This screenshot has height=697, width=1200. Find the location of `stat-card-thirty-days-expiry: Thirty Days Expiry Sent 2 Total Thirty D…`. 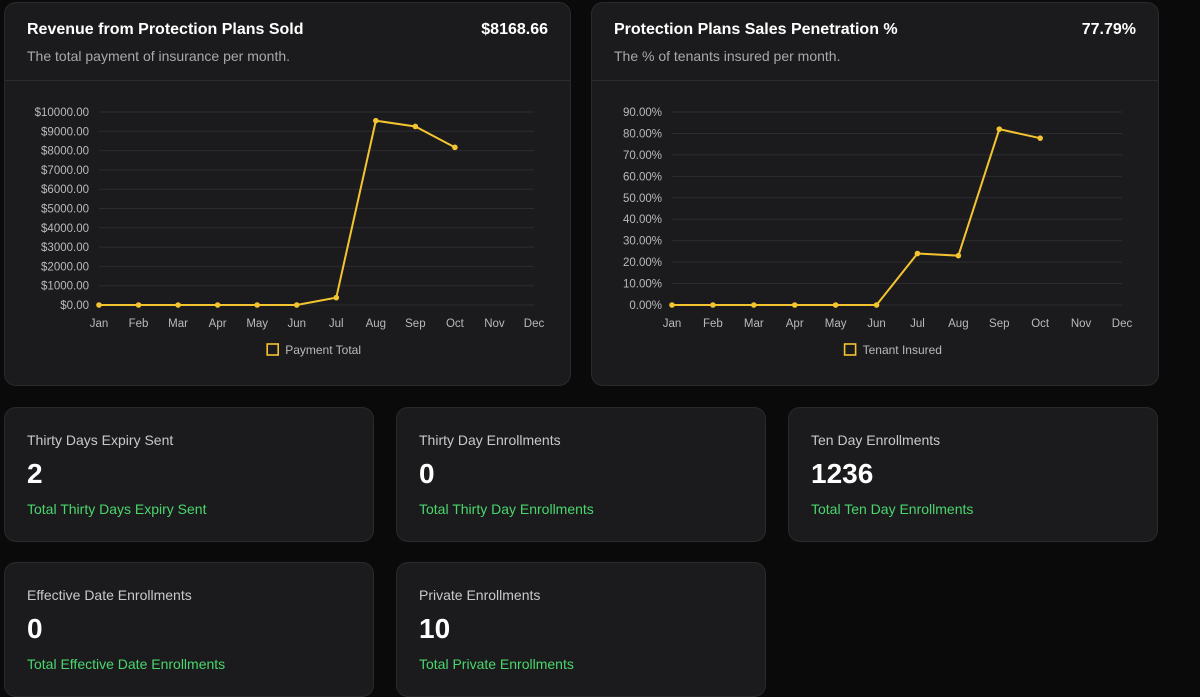

stat-card-thirty-days-expiry: Thirty Days Expiry Sent 2 Total Thirty D… is located at coordinates (189, 474).